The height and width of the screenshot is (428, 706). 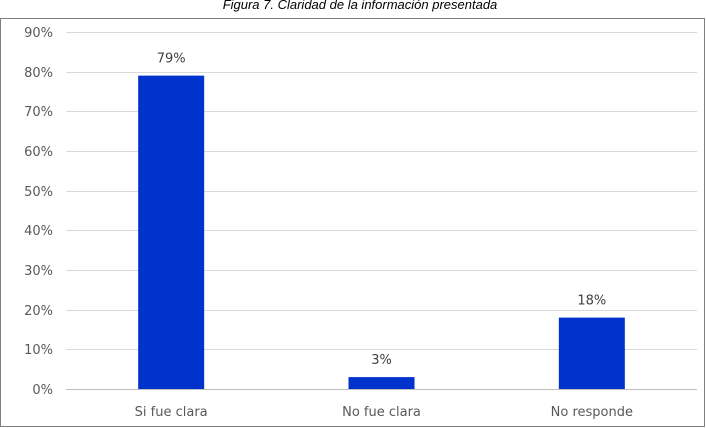 What do you see at coordinates (38, 73) in the screenshot?
I see `y-tick-label: 80%` at bounding box center [38, 73].